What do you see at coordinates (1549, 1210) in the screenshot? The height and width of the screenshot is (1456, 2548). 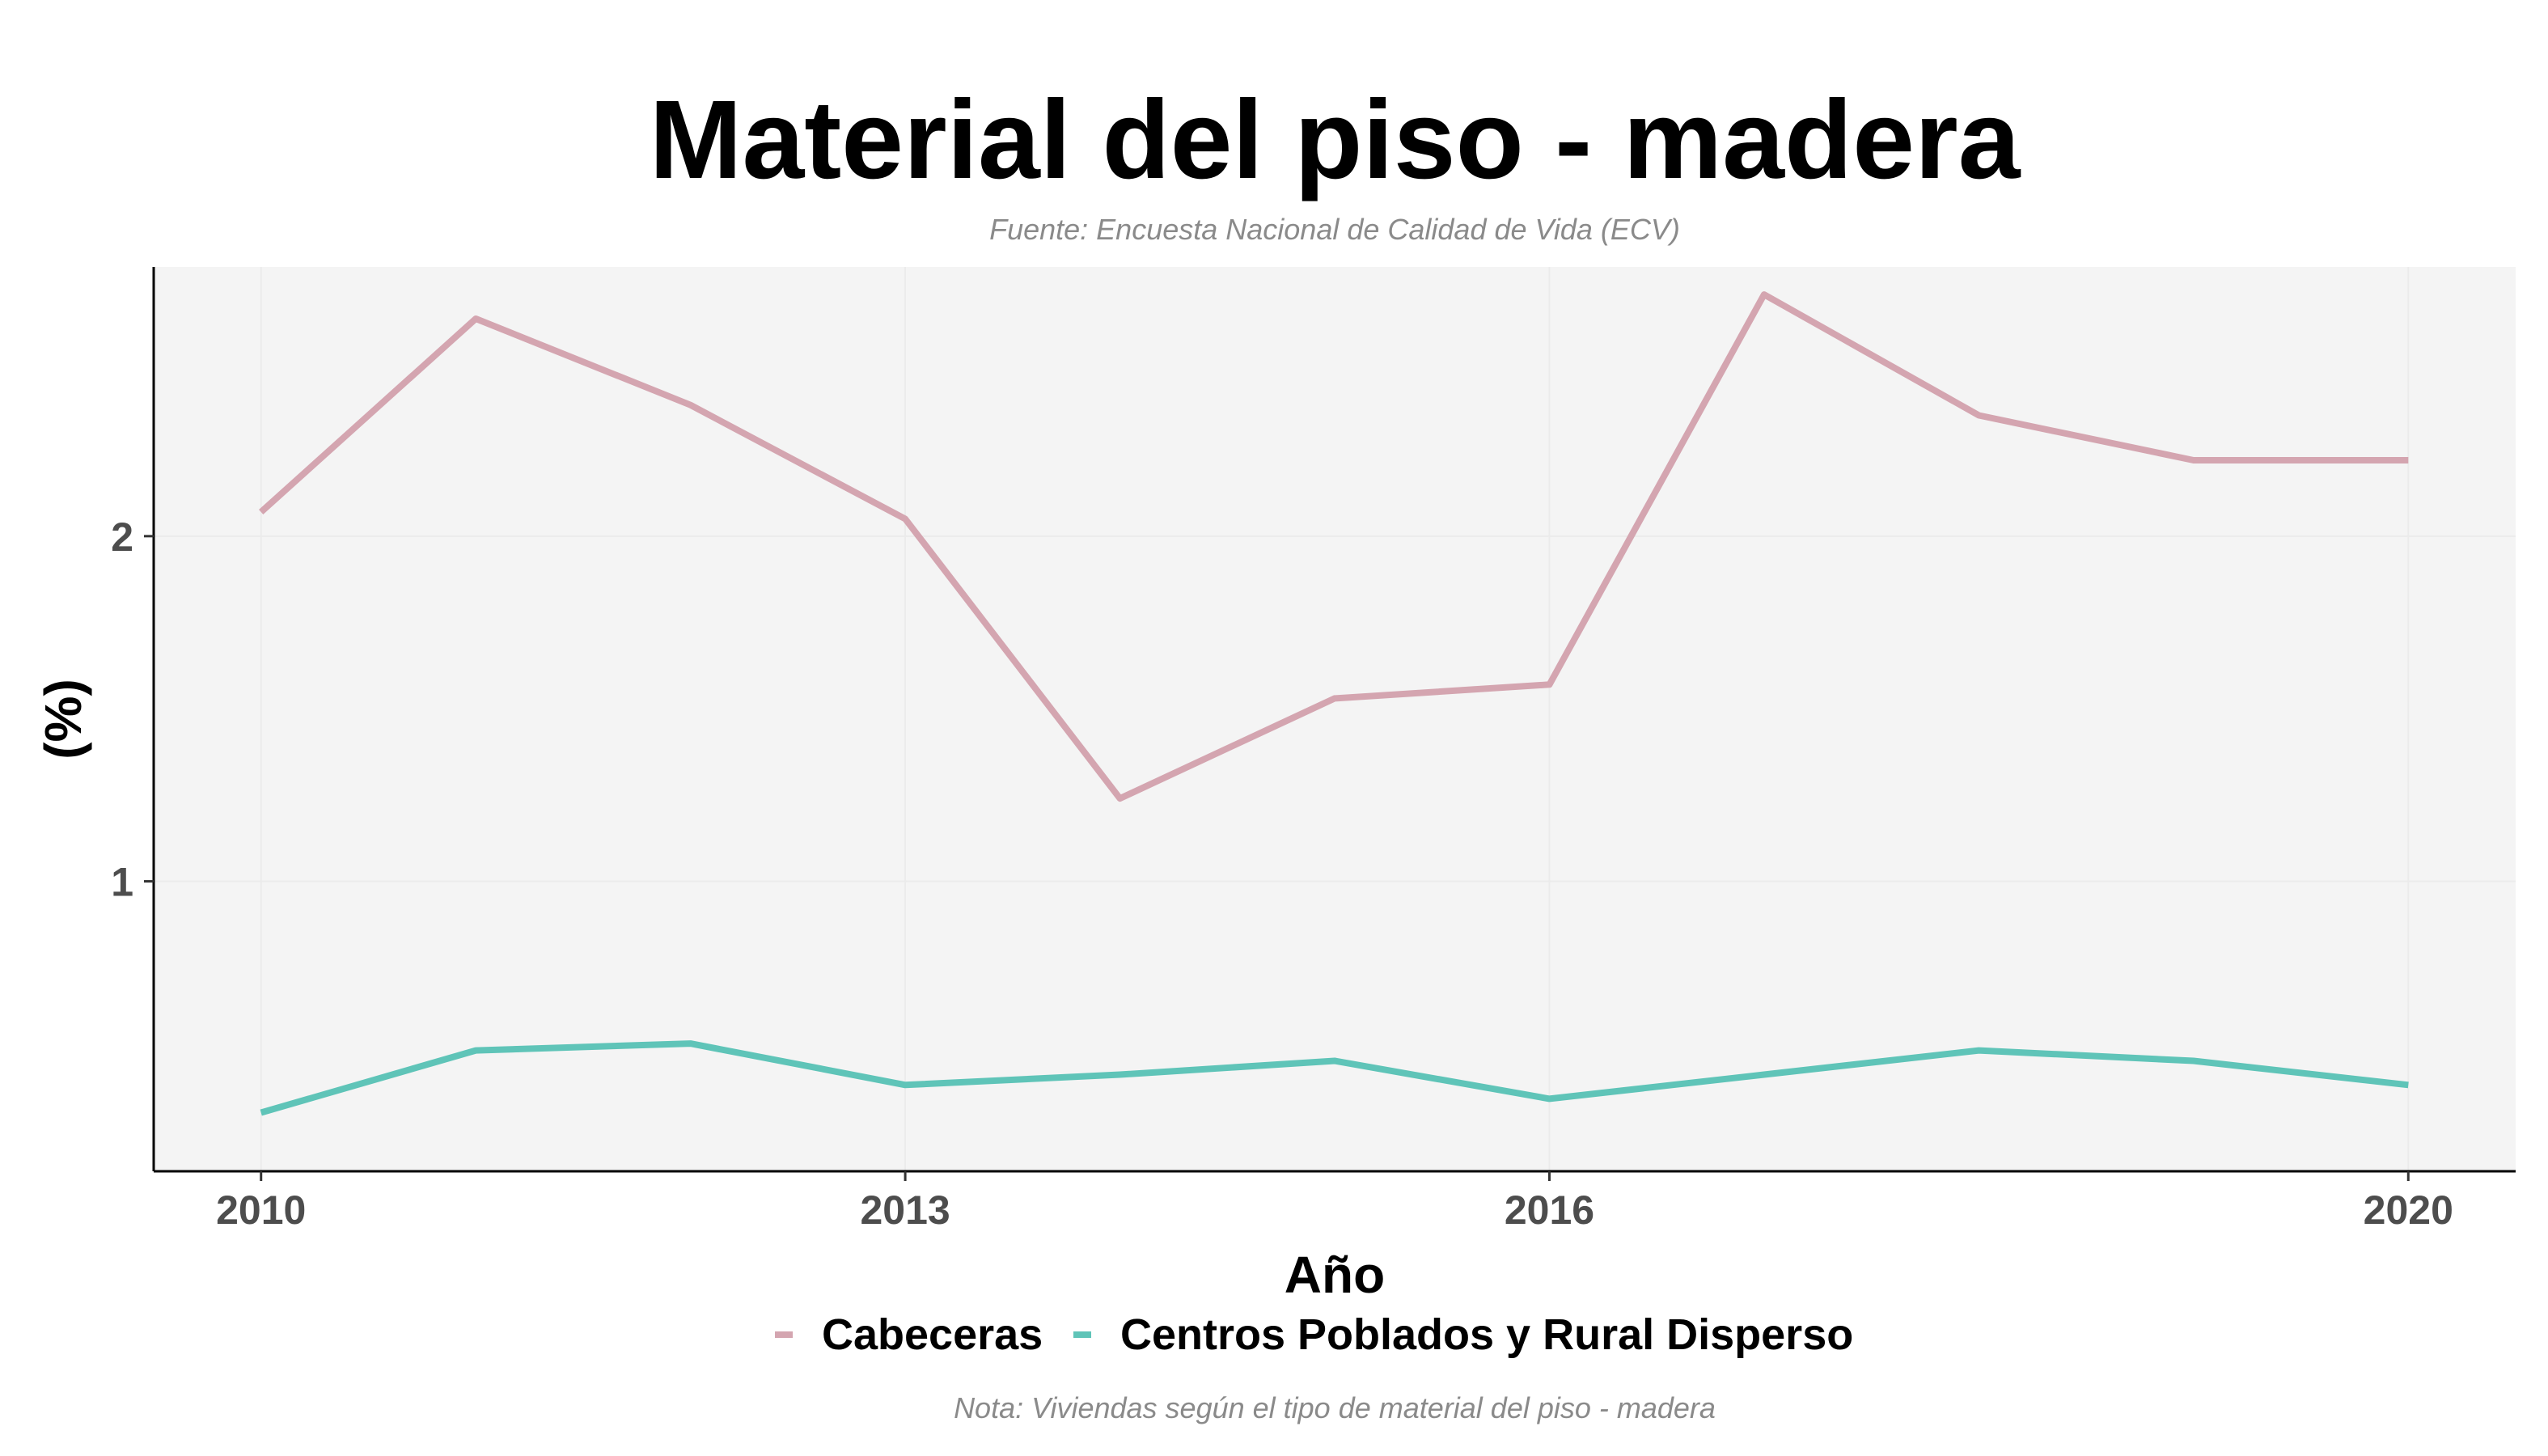 I see `x-tick-label: 2016` at bounding box center [1549, 1210].